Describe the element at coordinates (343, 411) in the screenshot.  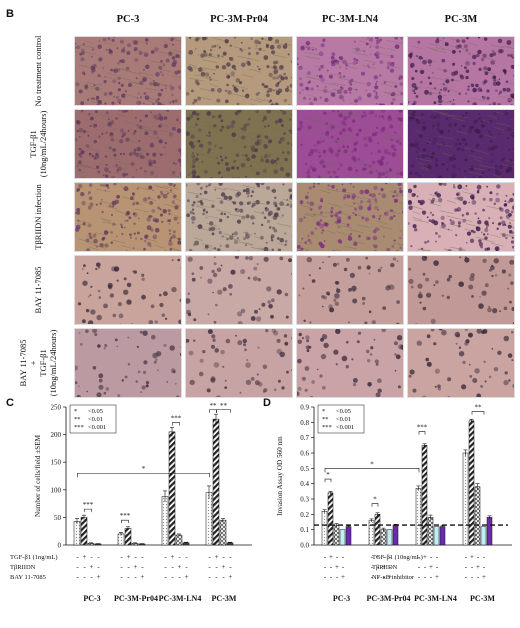
I see `legend-label: <0.05` at that location.